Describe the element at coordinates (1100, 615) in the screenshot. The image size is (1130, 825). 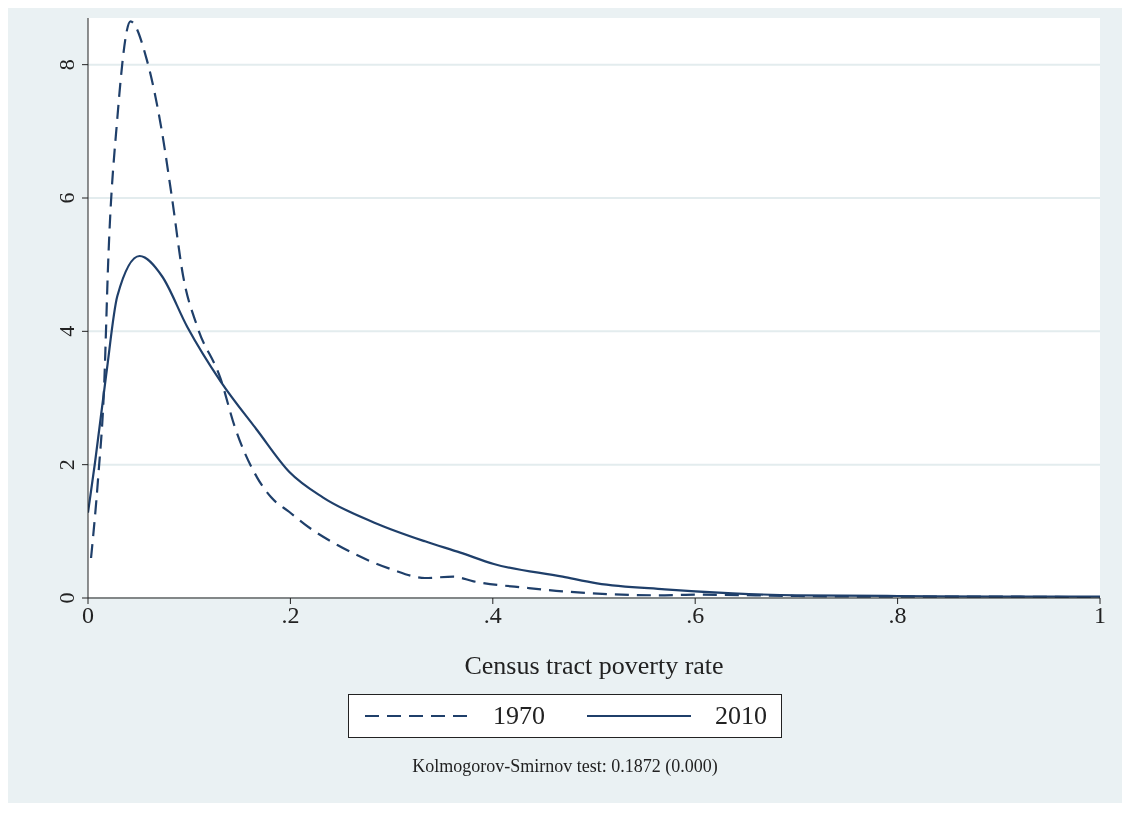
I see `x-tick-label: 1` at that location.